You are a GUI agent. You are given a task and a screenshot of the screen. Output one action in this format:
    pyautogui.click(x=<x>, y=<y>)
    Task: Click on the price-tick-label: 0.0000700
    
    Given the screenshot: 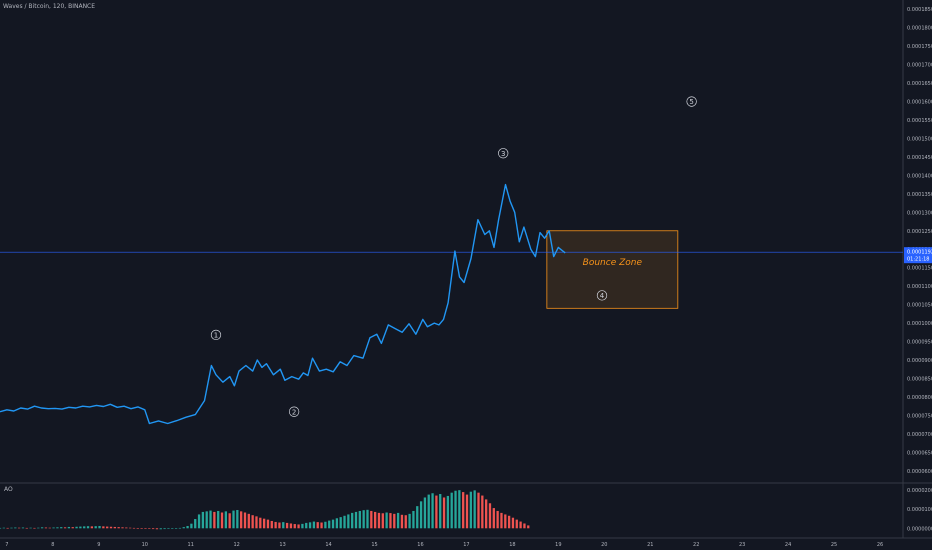 What is the action you would take?
    pyautogui.click(x=919, y=435)
    